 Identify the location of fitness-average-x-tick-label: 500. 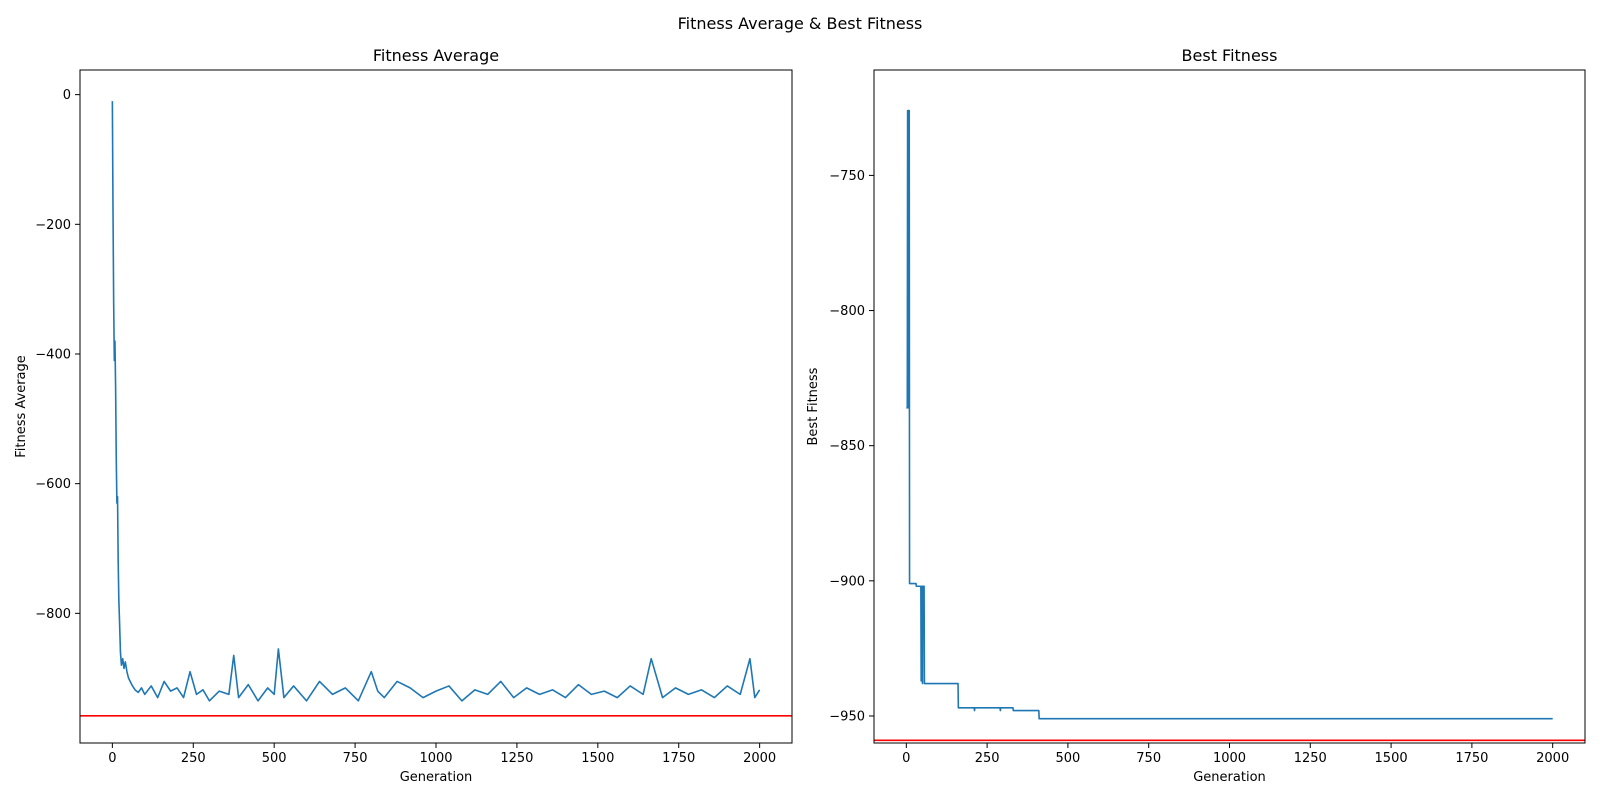
(274, 758).